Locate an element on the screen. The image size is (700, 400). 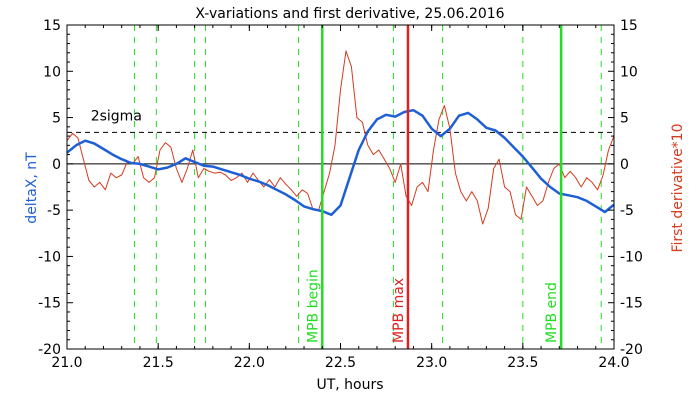
left-y-tick-label: 15 is located at coordinates (52, 26).